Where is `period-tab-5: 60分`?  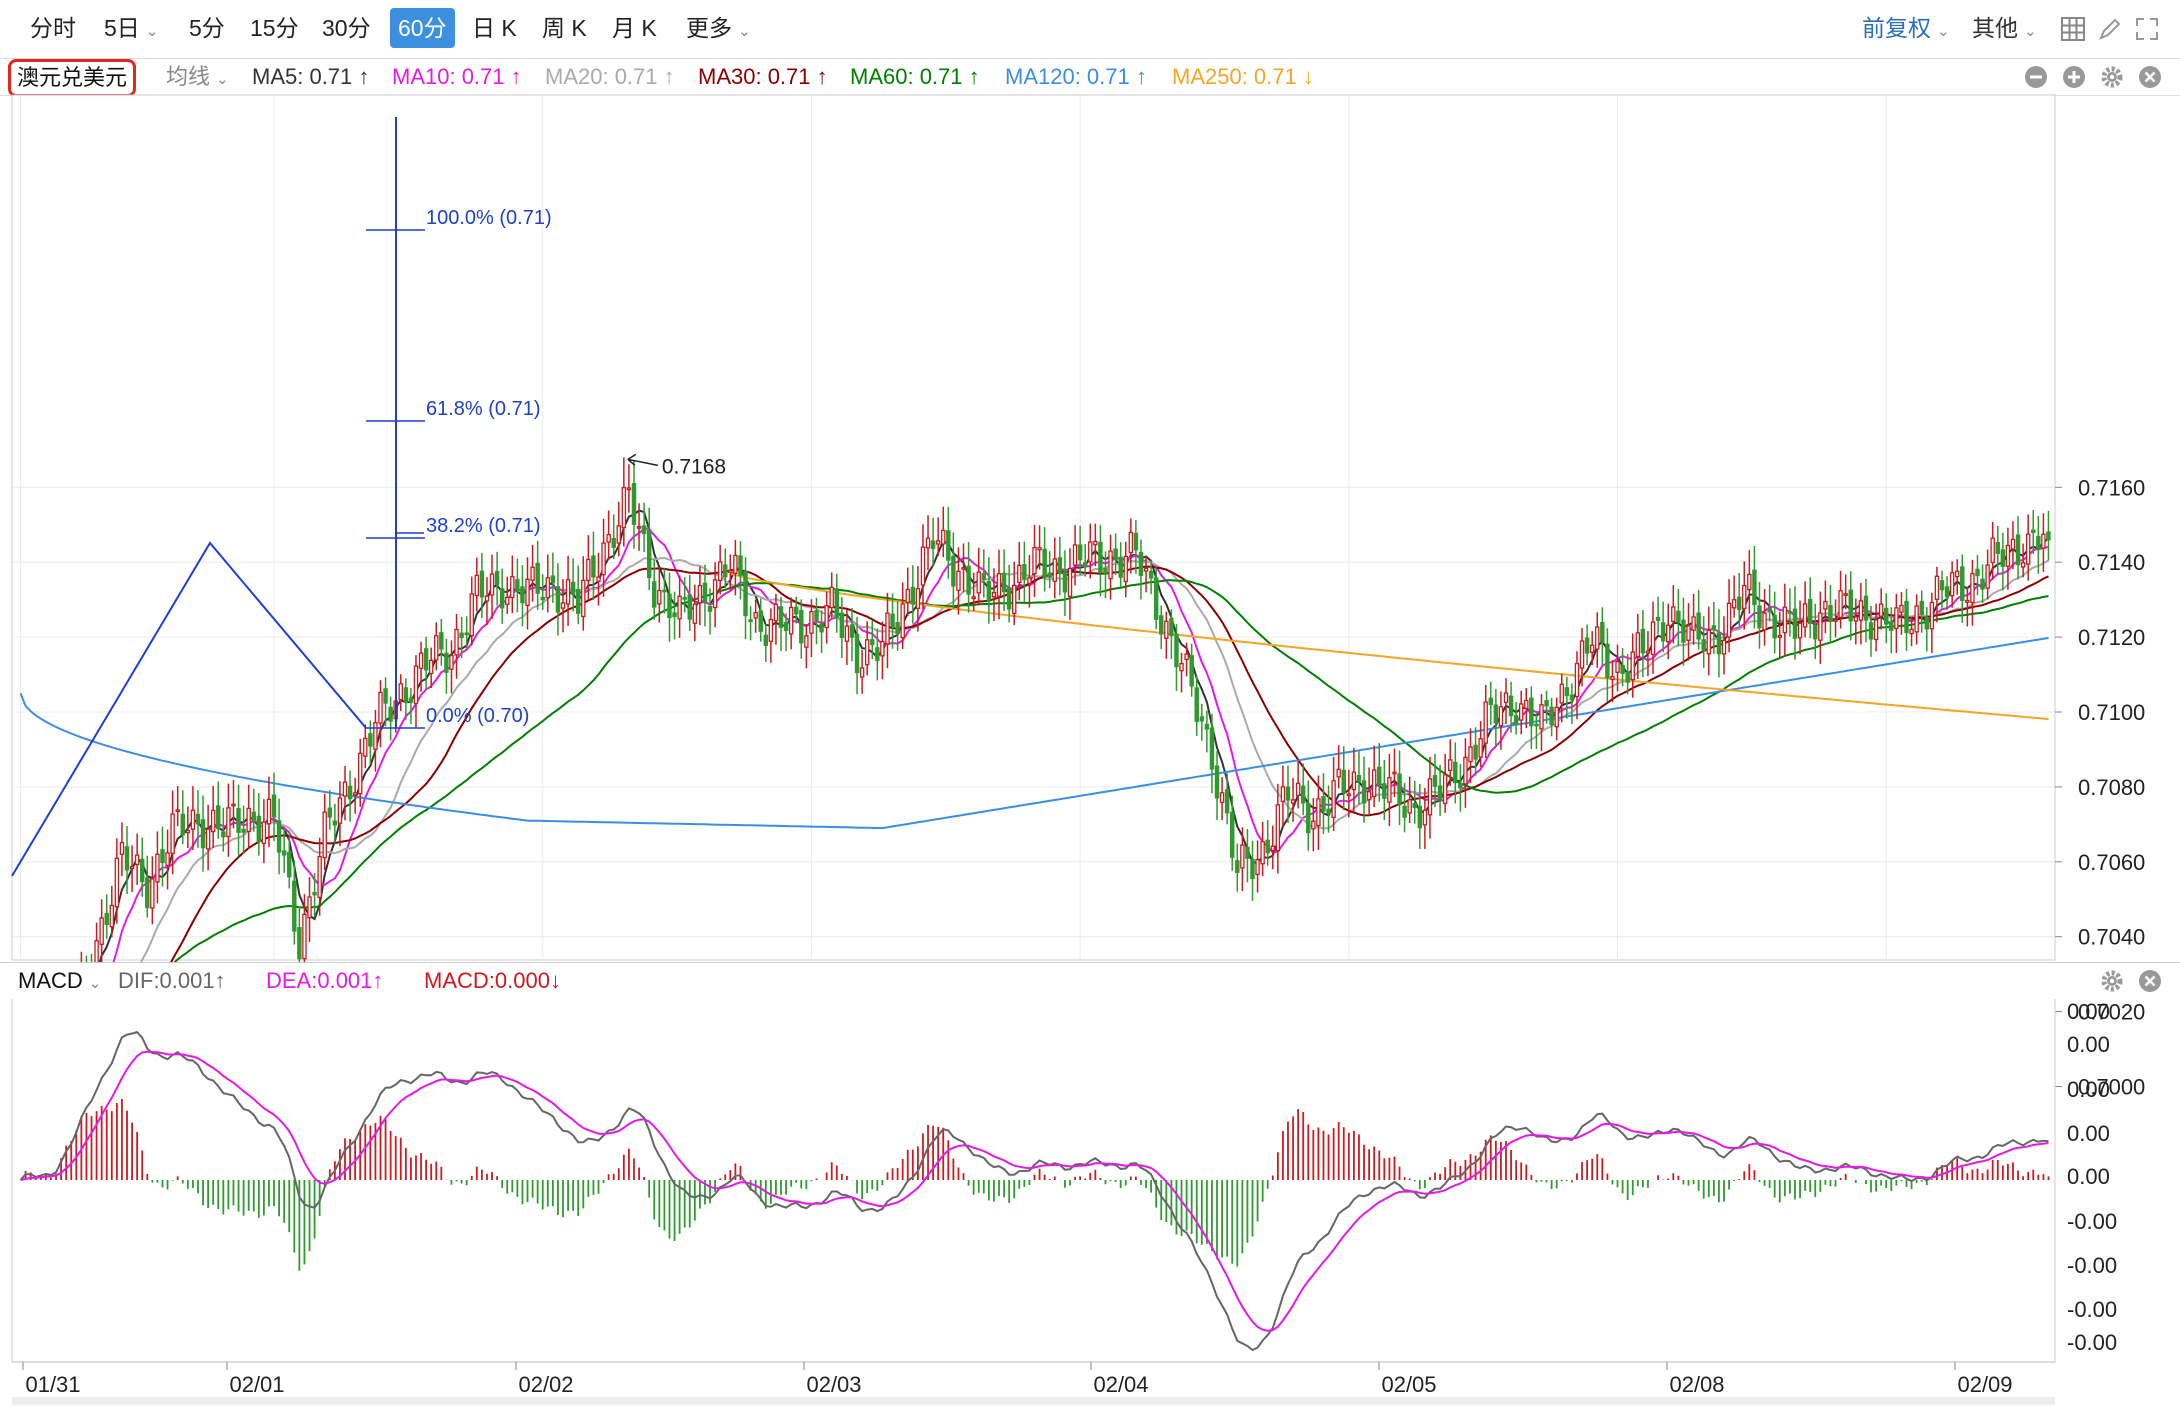
period-tab-5: 60分 is located at coordinates (422, 28).